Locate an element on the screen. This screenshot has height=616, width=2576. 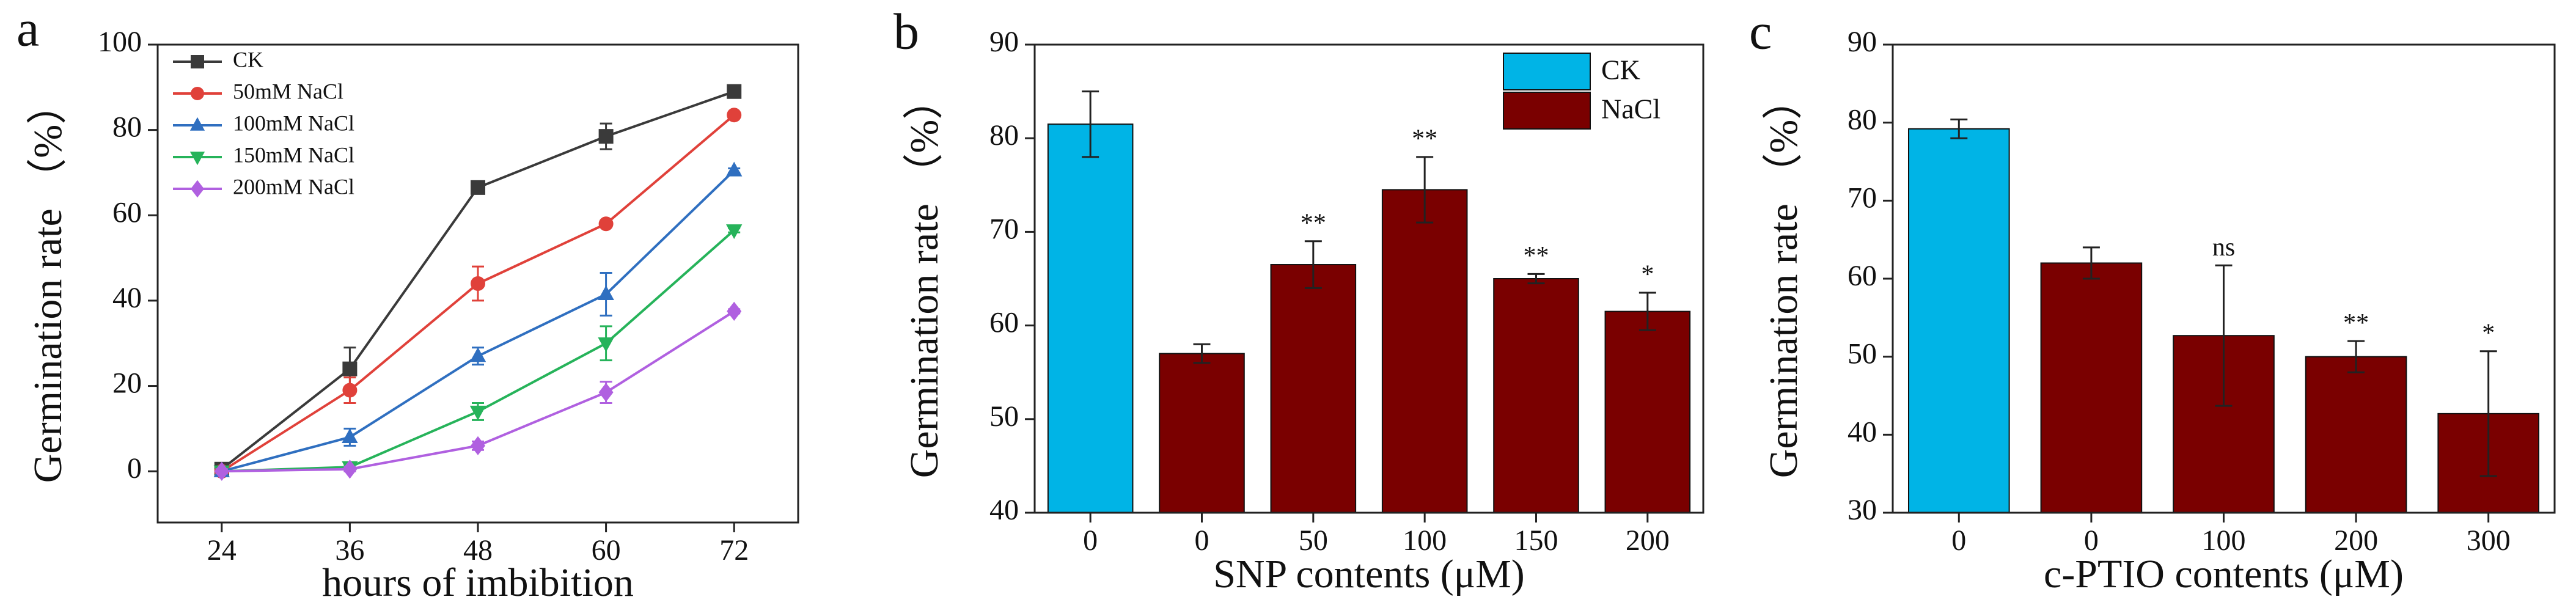
panel-letter: a is located at coordinates (28, 29).